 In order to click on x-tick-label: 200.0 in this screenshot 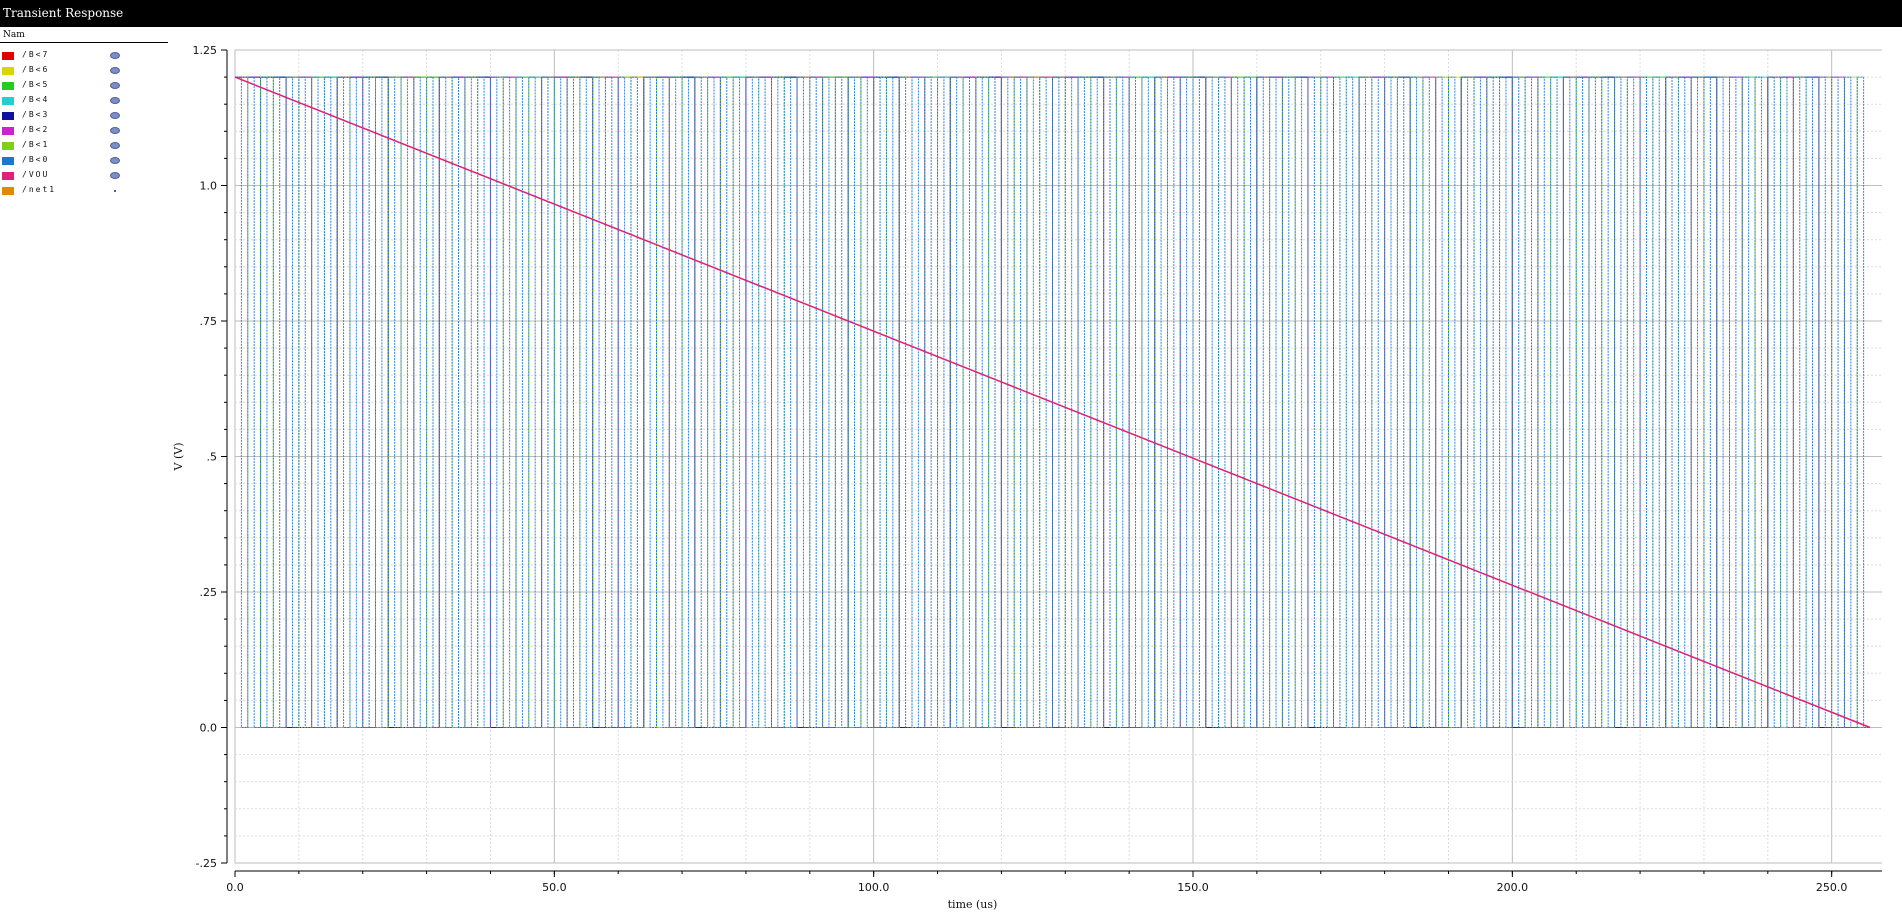, I will do `click(1513, 887)`.